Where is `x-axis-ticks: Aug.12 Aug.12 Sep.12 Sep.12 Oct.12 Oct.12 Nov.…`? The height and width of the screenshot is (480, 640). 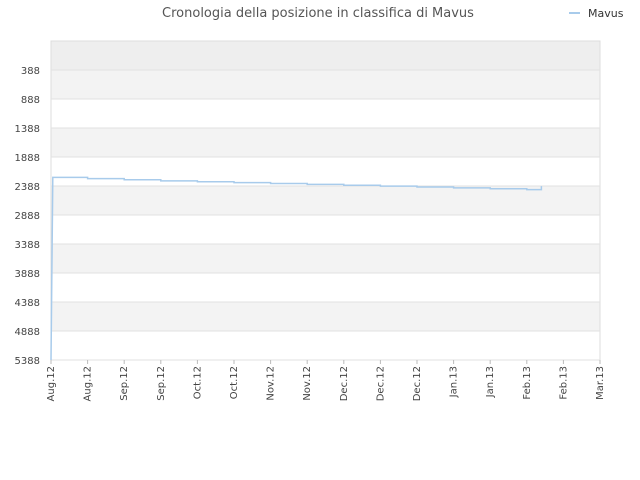
x-axis-ticks: Aug.12 Aug.12 Sep.12 Sep.12 Oct.12 Oct.12 Nov.… is located at coordinates (326, 380).